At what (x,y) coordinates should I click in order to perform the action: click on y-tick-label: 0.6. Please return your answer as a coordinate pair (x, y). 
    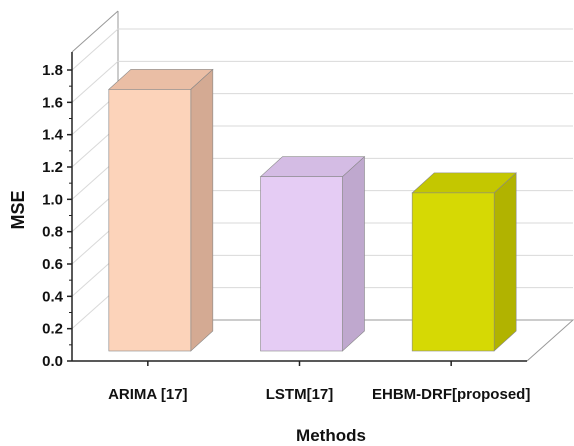
    Looking at the image, I should click on (52, 264).